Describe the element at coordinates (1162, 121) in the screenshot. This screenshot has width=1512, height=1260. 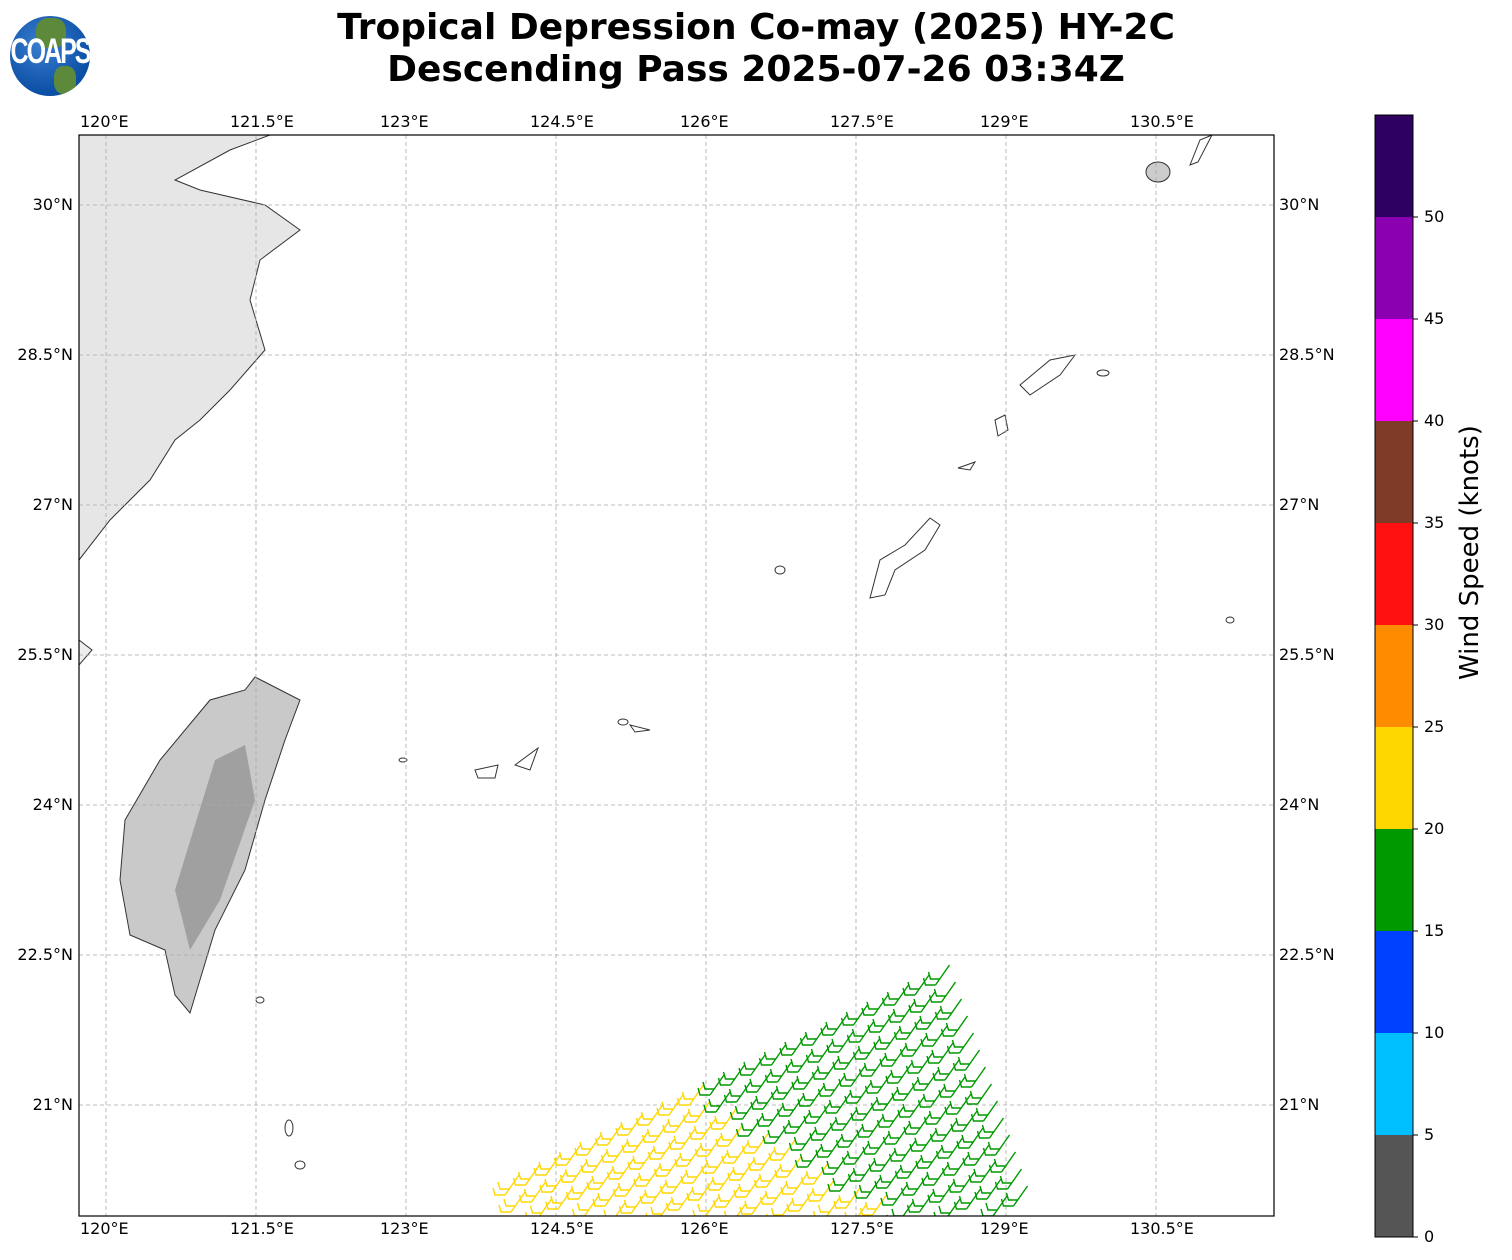
I see `lon-tick-top: 130.5°E` at that location.